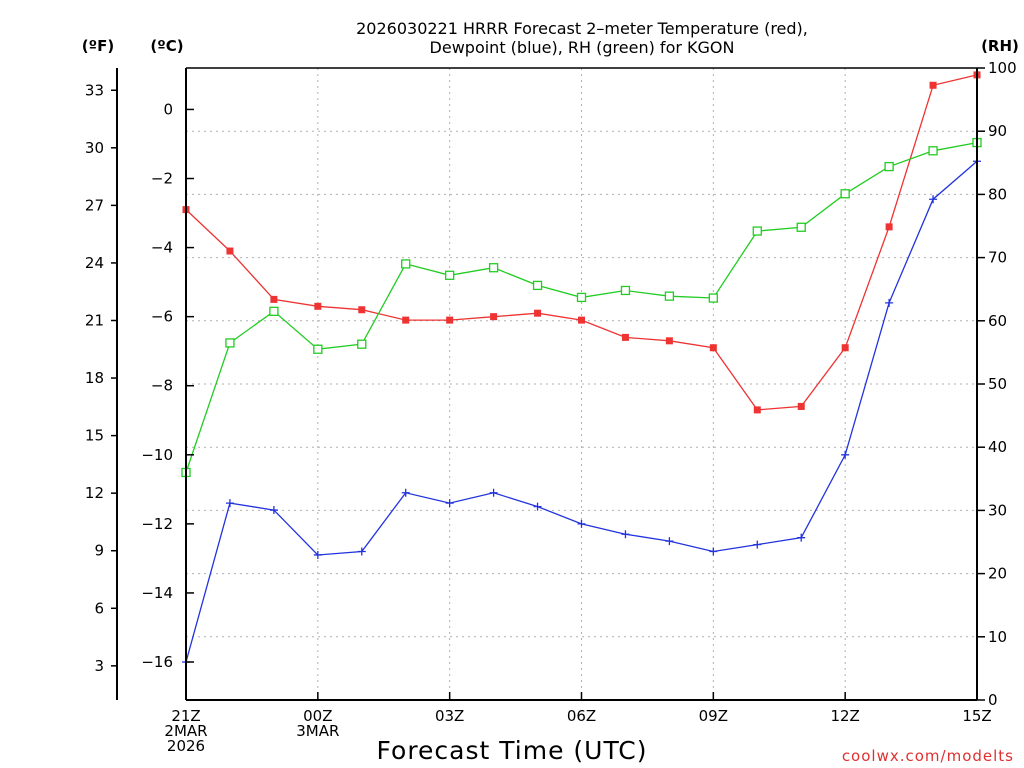 This screenshot has height=768, width=1024. Describe the element at coordinates (1002, 68) in the screenshot. I see `rh-tick-label: 100` at that location.